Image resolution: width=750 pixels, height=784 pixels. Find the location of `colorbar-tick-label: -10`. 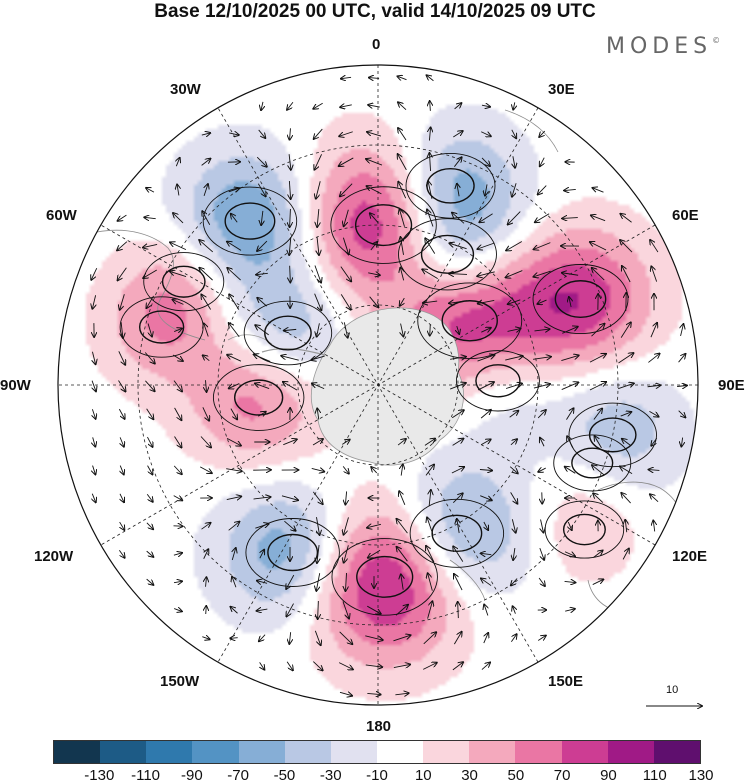

colorbar-tick-label: -10 is located at coordinates (377, 775).